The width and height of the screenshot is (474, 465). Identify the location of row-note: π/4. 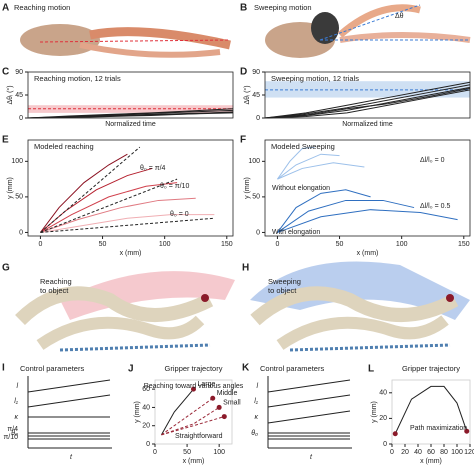
(12, 429).